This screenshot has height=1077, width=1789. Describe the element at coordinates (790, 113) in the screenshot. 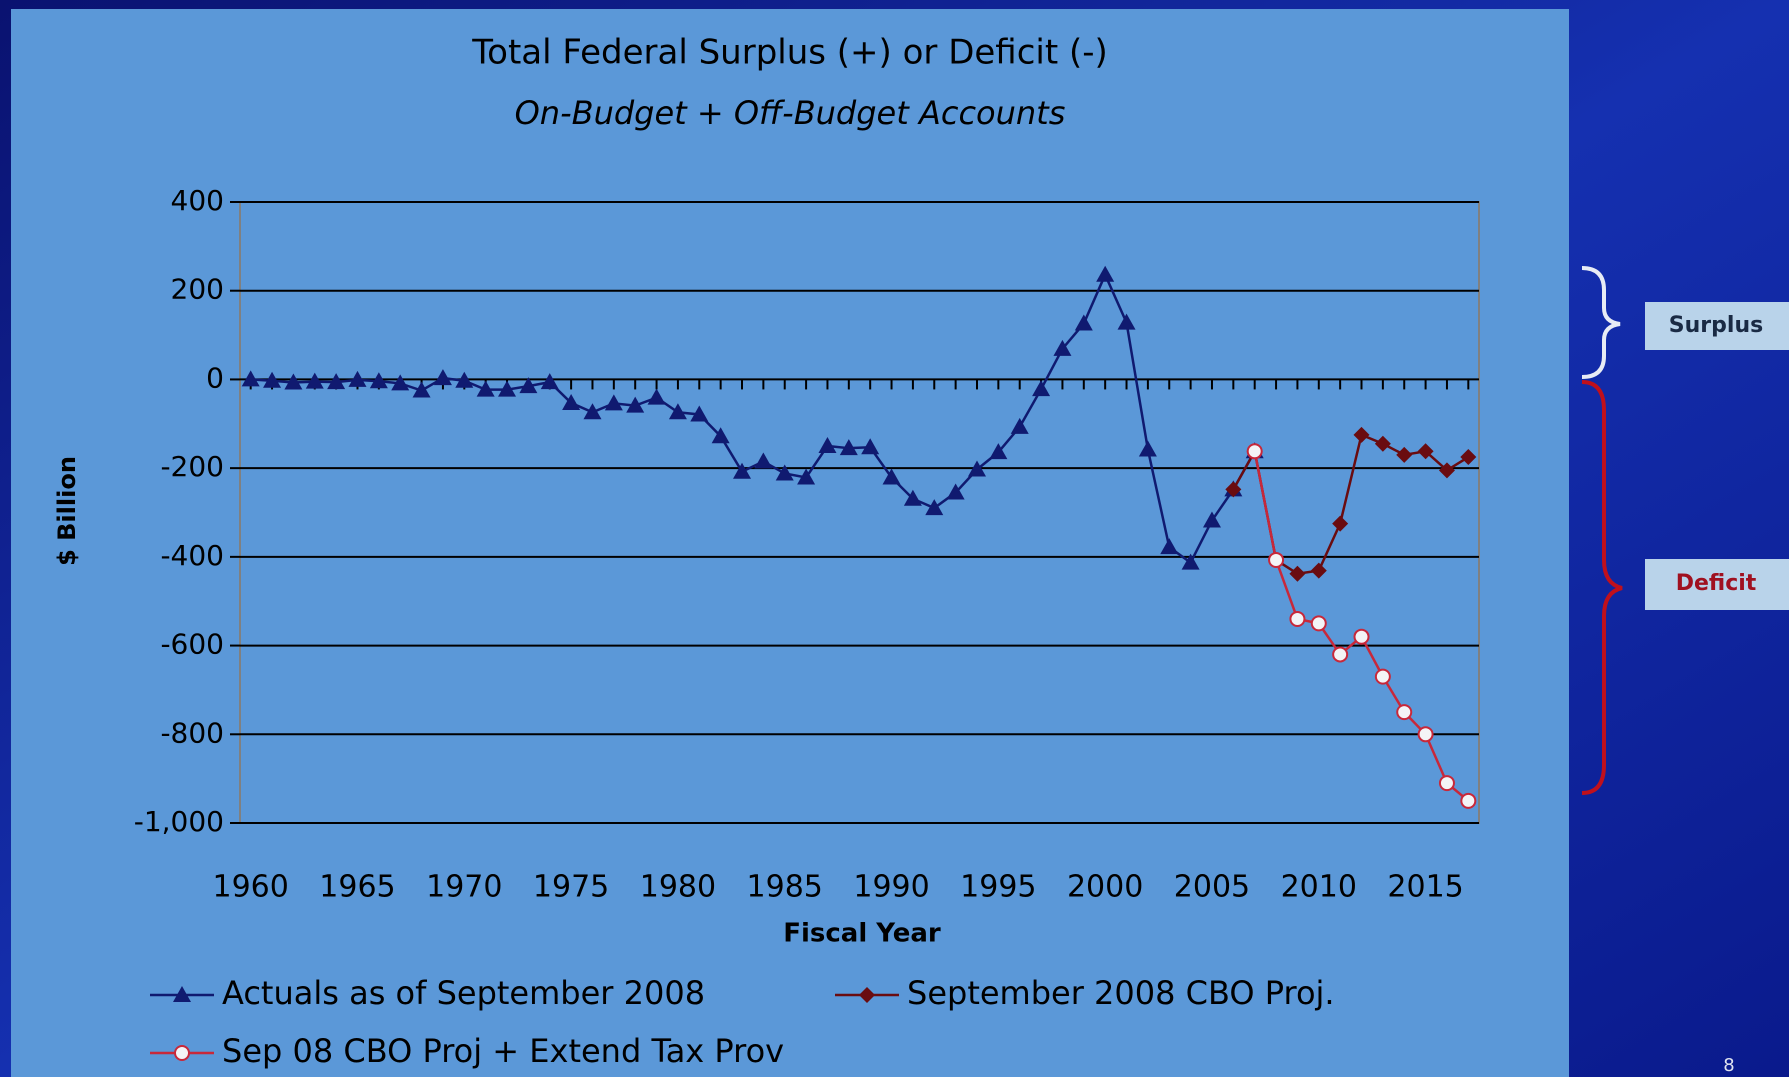

I see `chart-subtitle: On-Budget + Off-Budget Accounts` at that location.